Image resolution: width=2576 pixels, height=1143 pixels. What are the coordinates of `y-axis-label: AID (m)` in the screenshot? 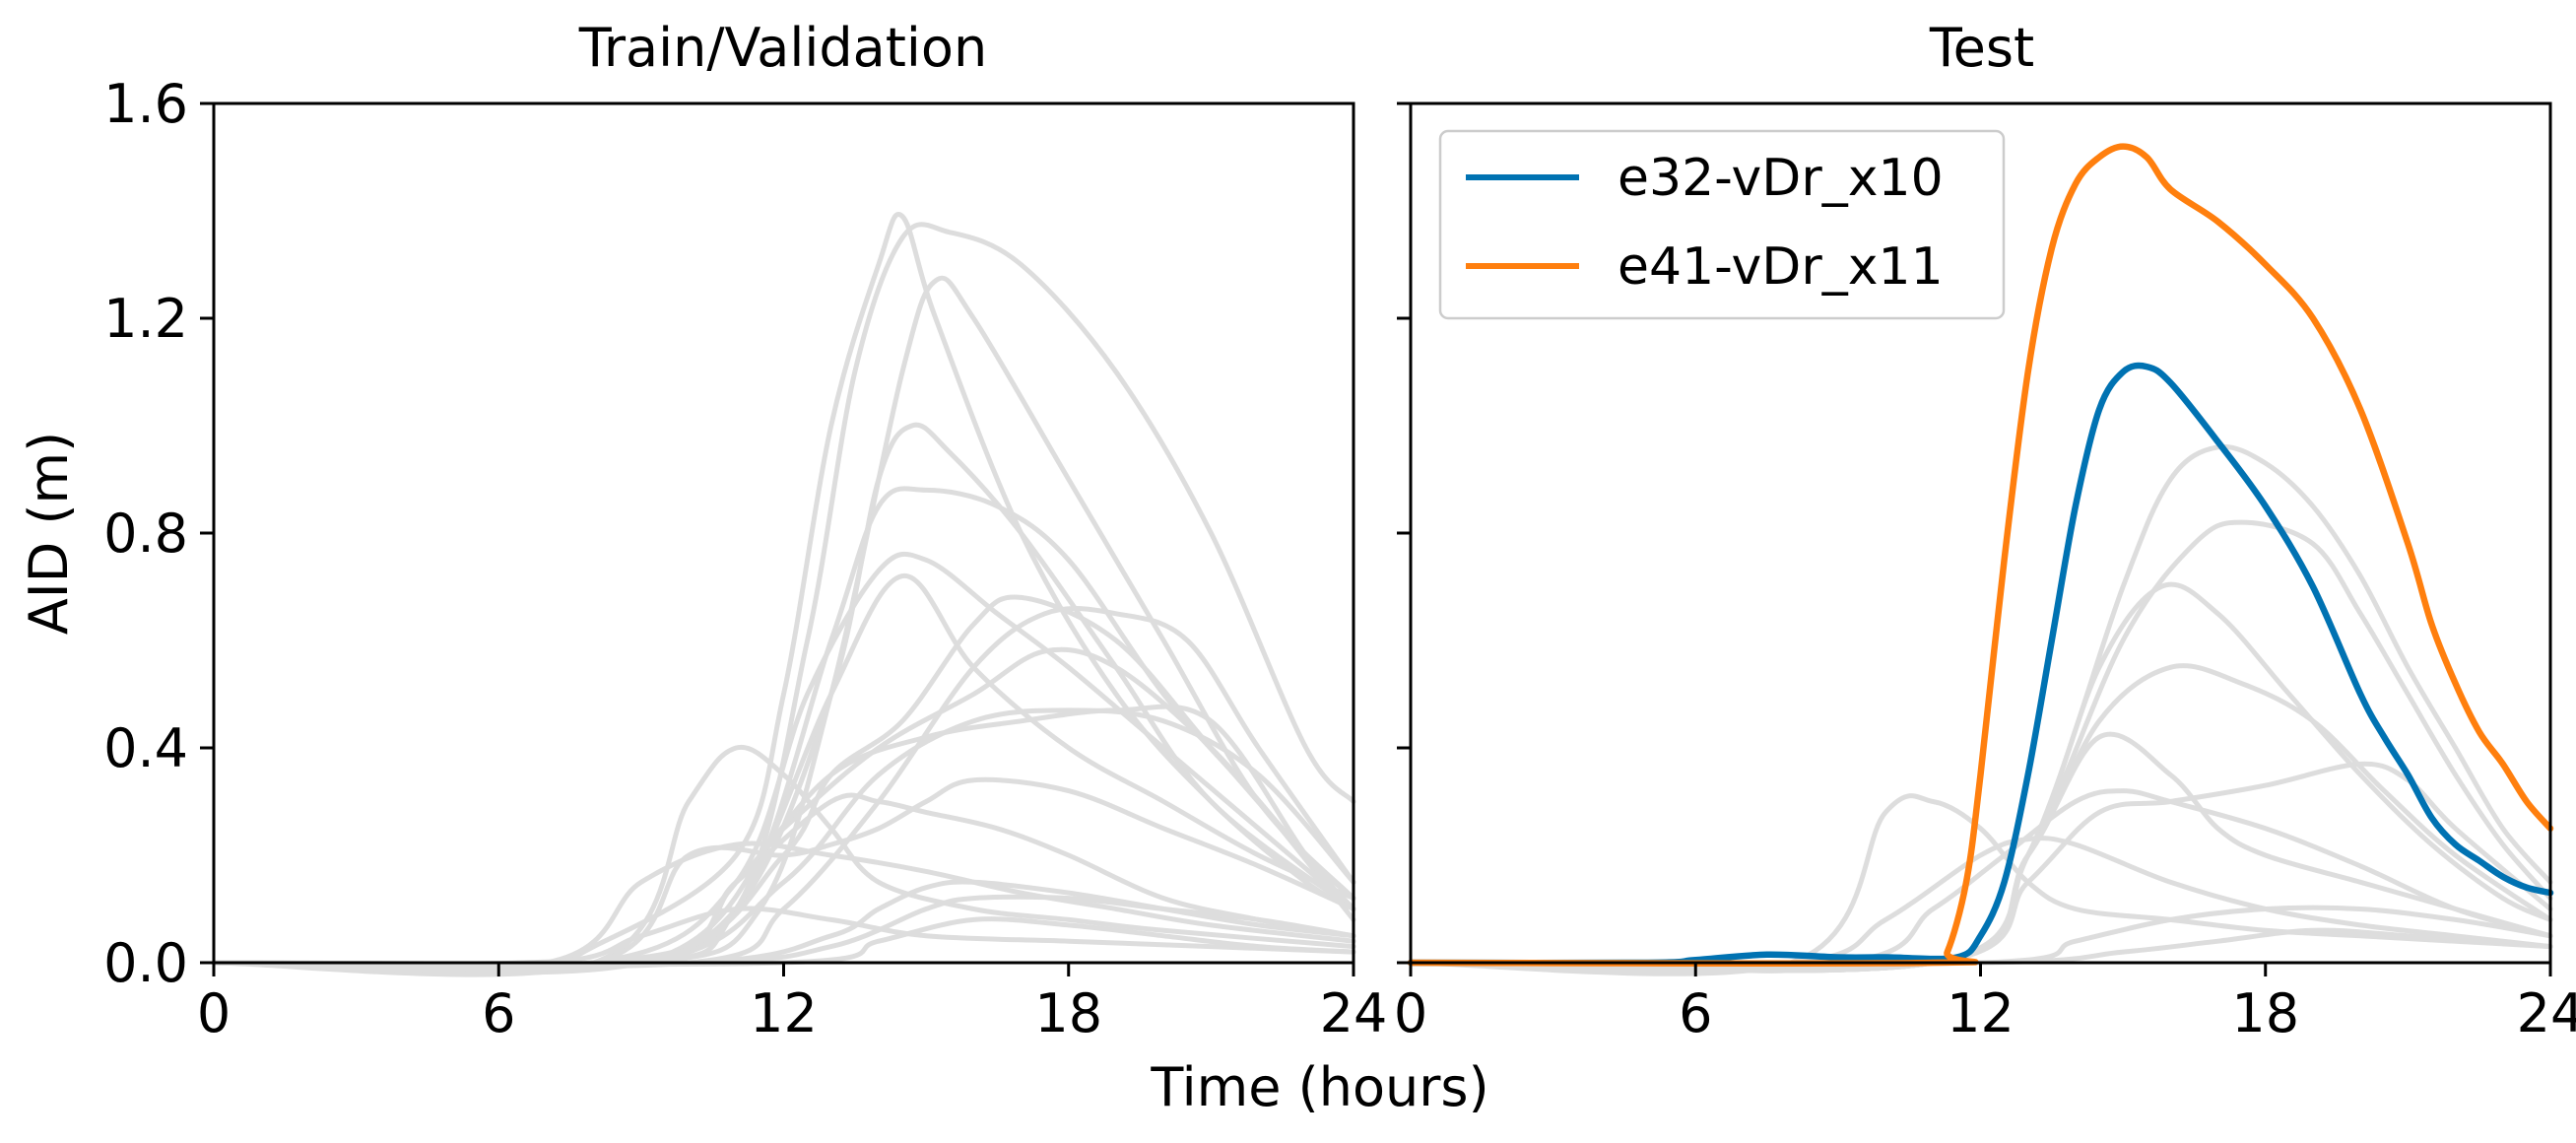 It's located at (49, 533).